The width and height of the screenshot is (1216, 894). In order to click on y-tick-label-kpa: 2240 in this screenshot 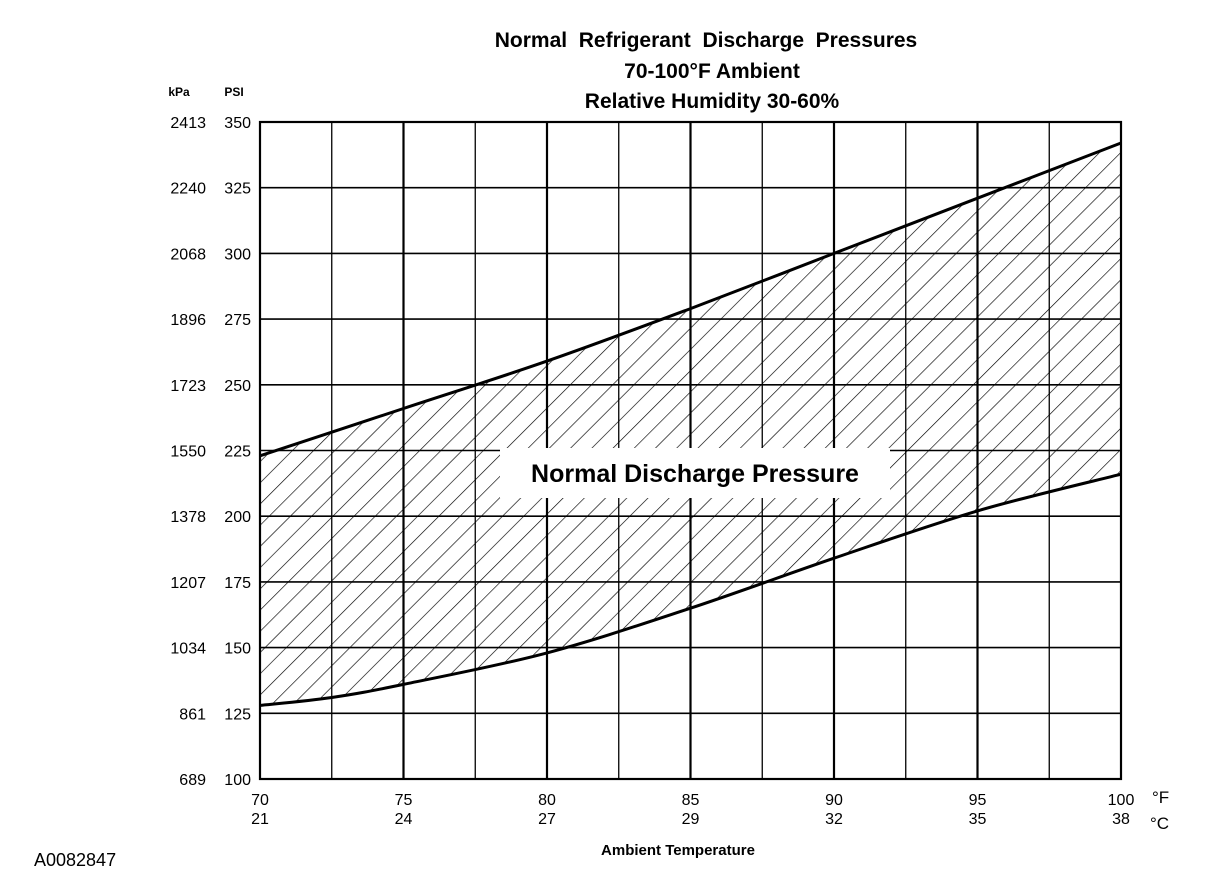, I will do `click(188, 189)`.